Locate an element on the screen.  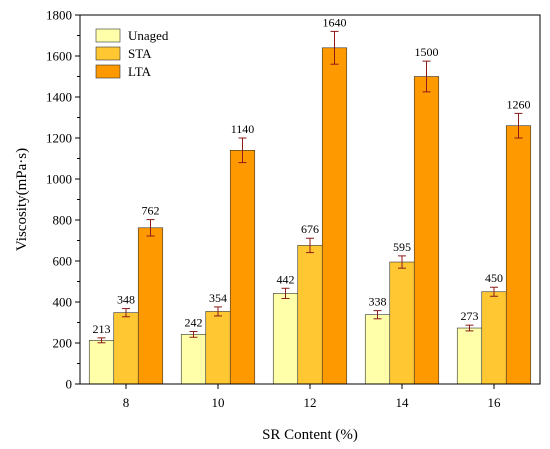
x-tick-label-10: 10 is located at coordinates (218, 402).